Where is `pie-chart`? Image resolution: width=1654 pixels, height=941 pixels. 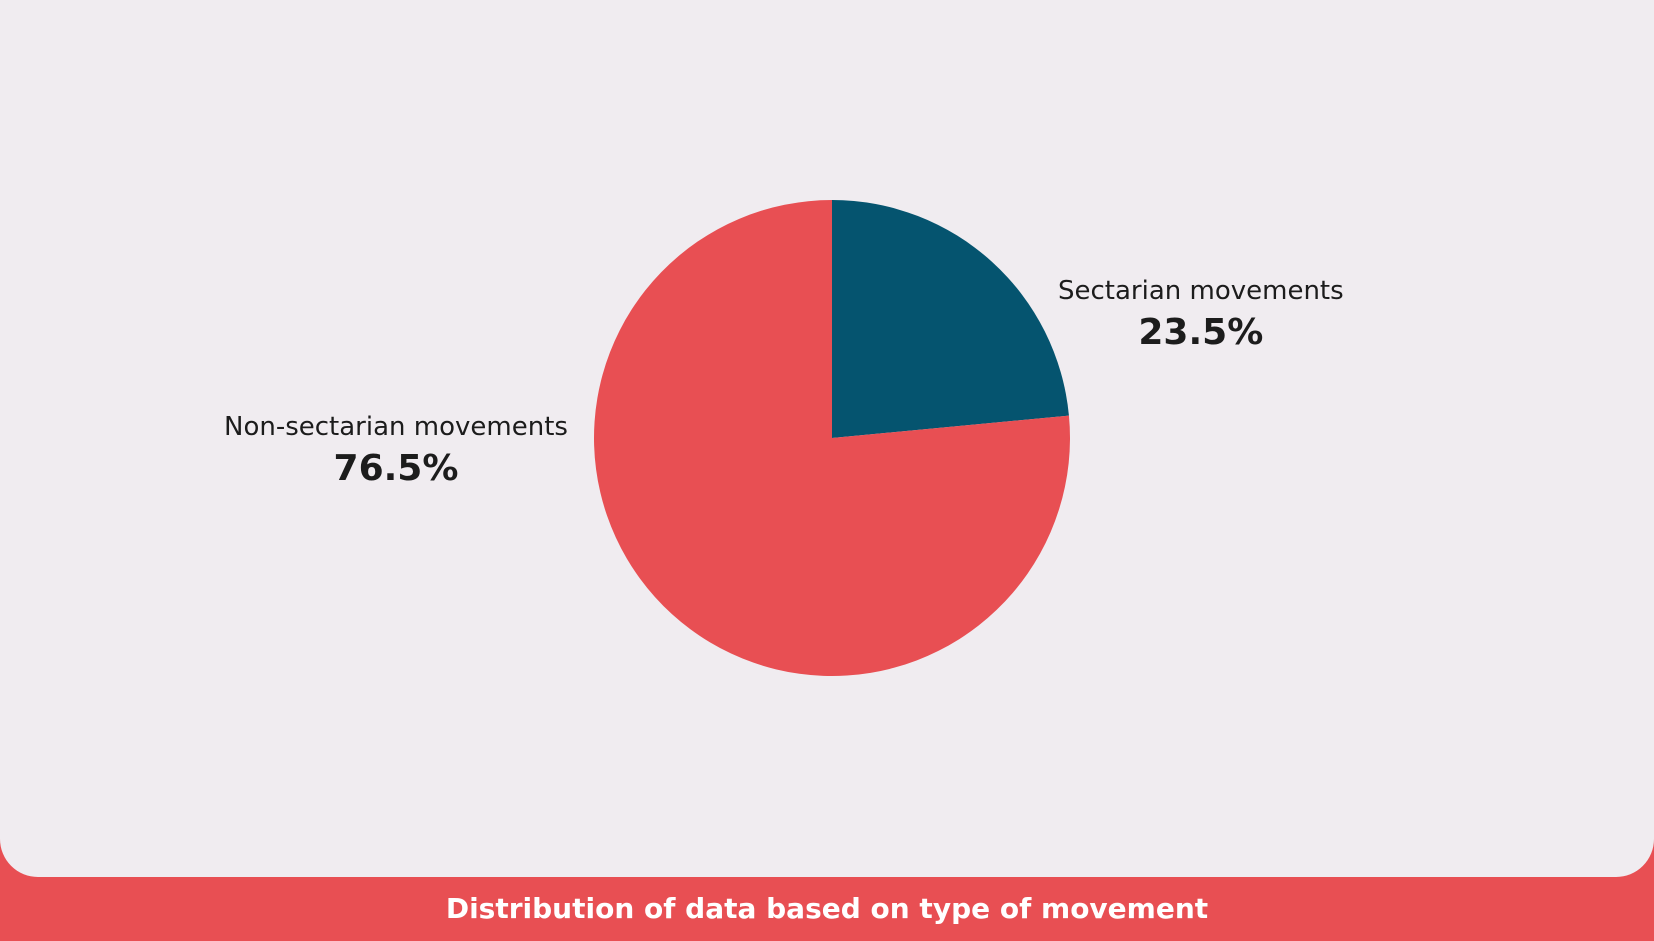 pie-chart is located at coordinates (832, 438).